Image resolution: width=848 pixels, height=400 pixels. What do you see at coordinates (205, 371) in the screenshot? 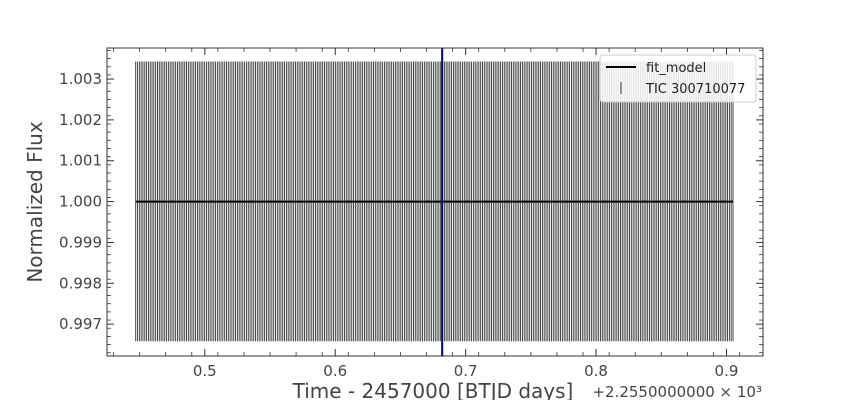
I see `x-tick-label: 0.5` at bounding box center [205, 371].